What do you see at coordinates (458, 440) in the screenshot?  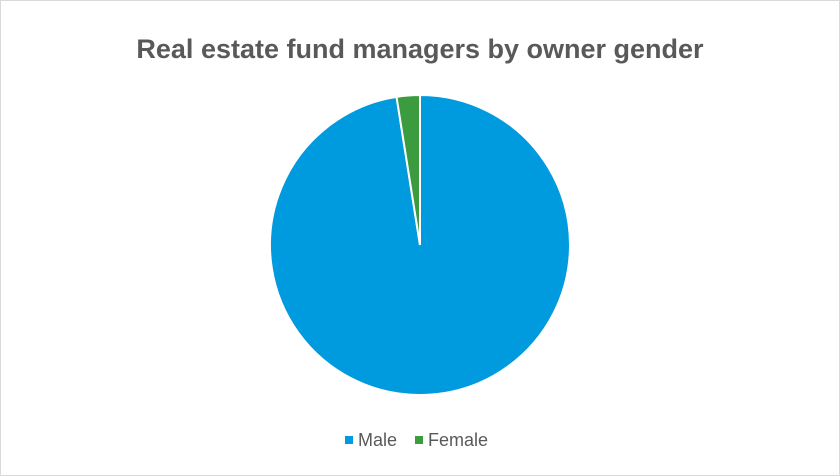 I see `legend-label: Female` at bounding box center [458, 440].